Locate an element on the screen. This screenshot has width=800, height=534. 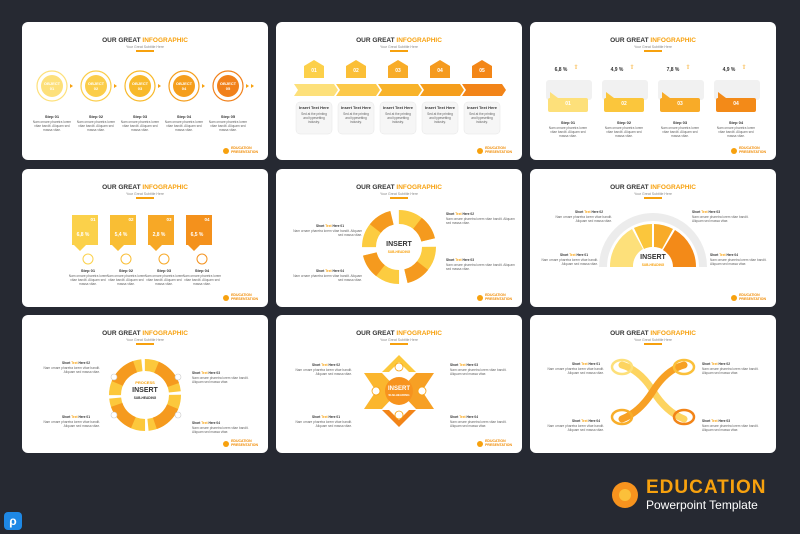
arrow-up-icon: ⇧ is located at coordinates (744, 68).